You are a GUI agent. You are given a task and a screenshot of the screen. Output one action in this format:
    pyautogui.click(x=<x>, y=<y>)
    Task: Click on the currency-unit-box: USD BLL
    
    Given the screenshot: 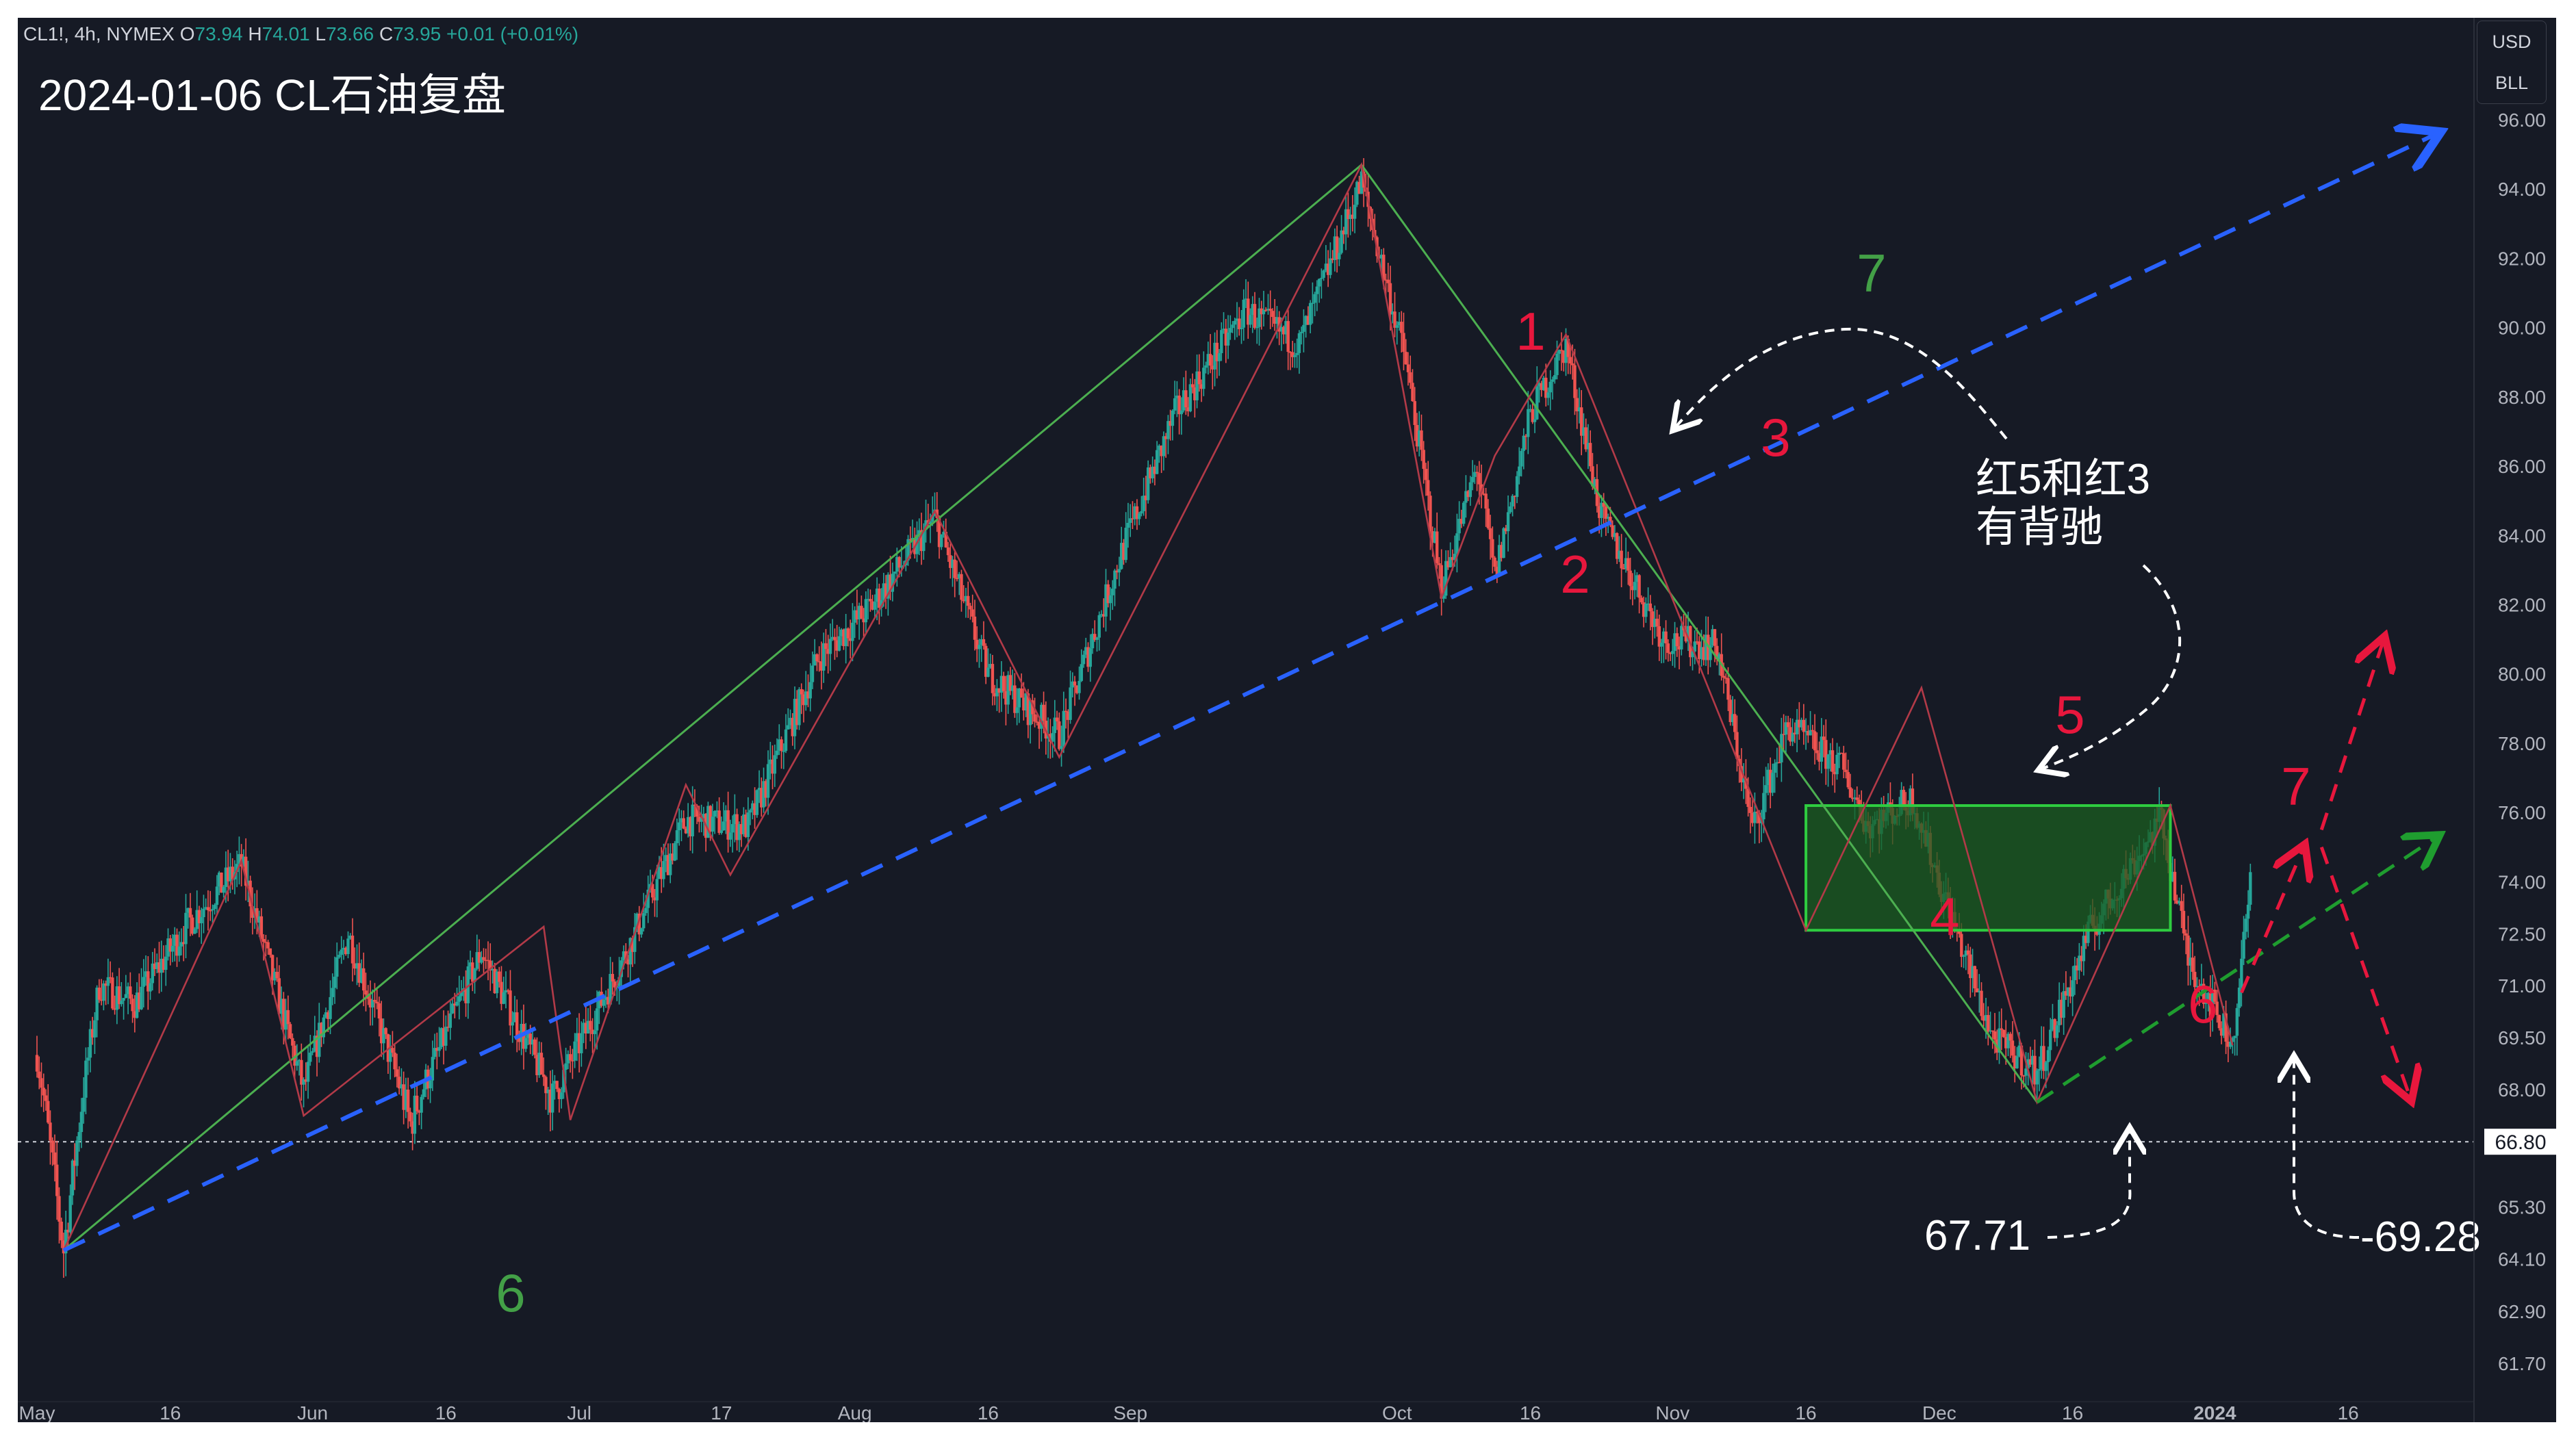 What is the action you would take?
    pyautogui.click(x=2512, y=62)
    